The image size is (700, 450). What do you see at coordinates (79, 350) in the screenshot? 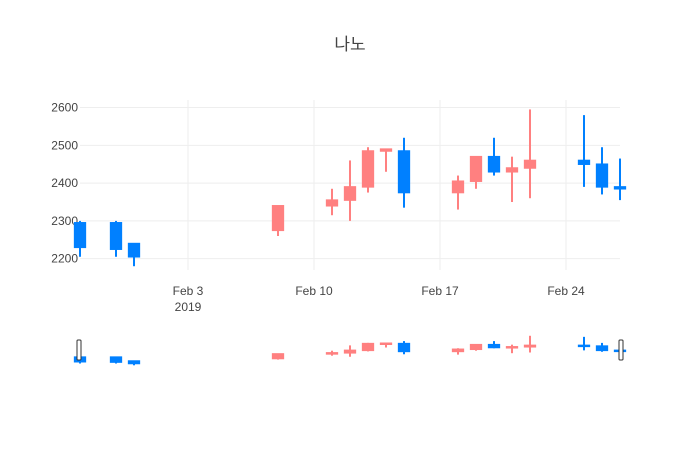
I see `range-slider-left-handle` at bounding box center [79, 350].